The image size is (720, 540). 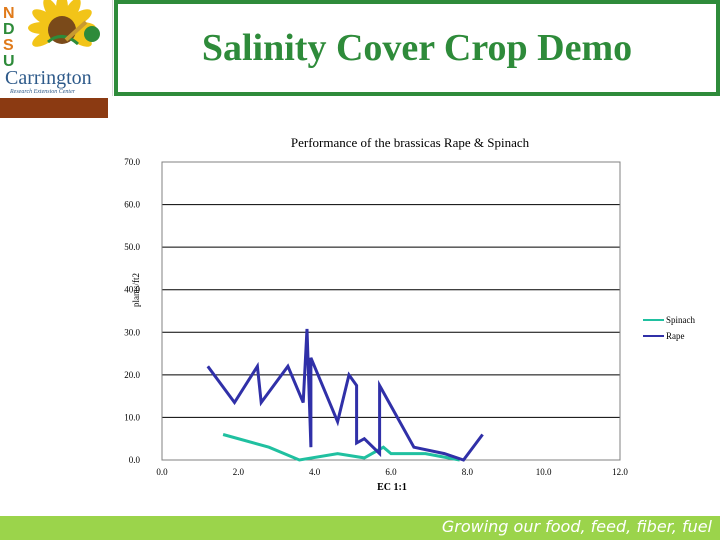 What do you see at coordinates (132, 290) in the screenshot?
I see `y-tick-label: 40.0` at bounding box center [132, 290].